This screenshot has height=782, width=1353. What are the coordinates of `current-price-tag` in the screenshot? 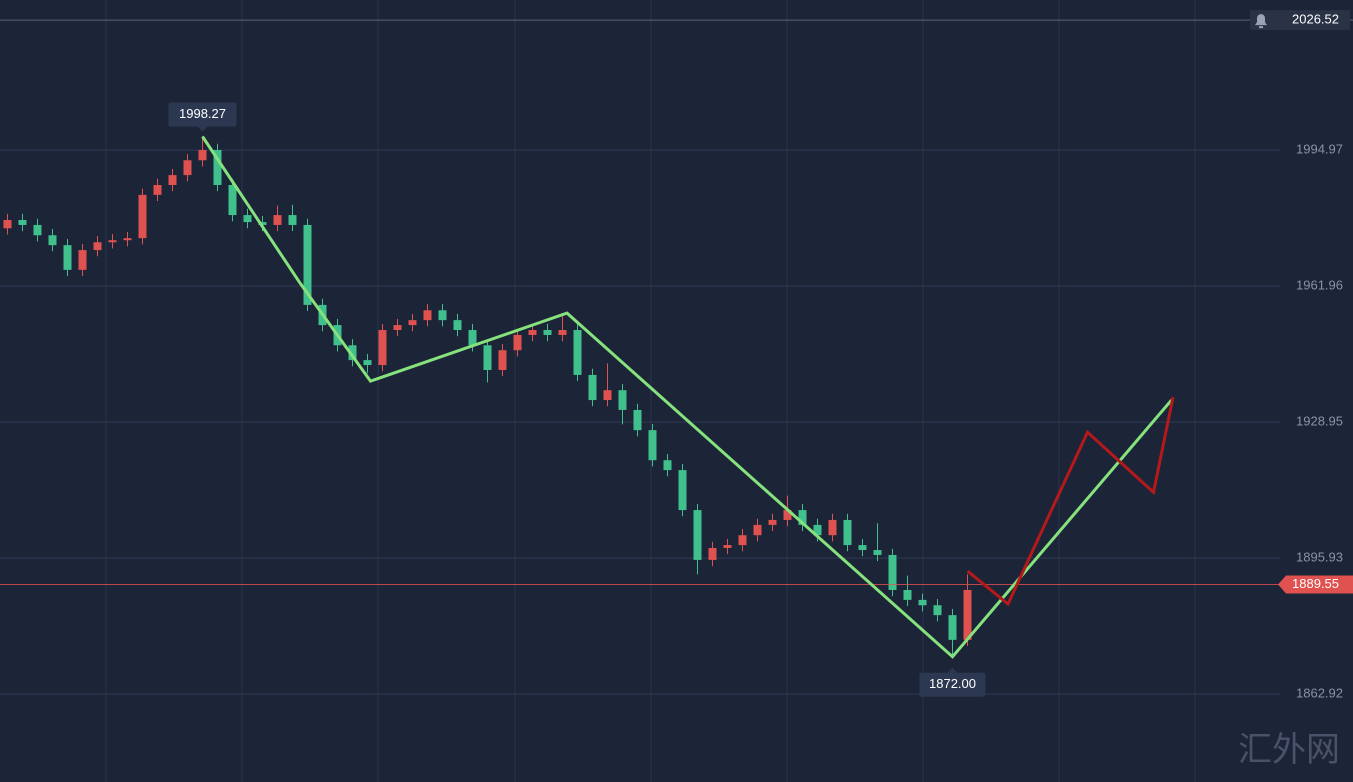 It's located at (1315, 584).